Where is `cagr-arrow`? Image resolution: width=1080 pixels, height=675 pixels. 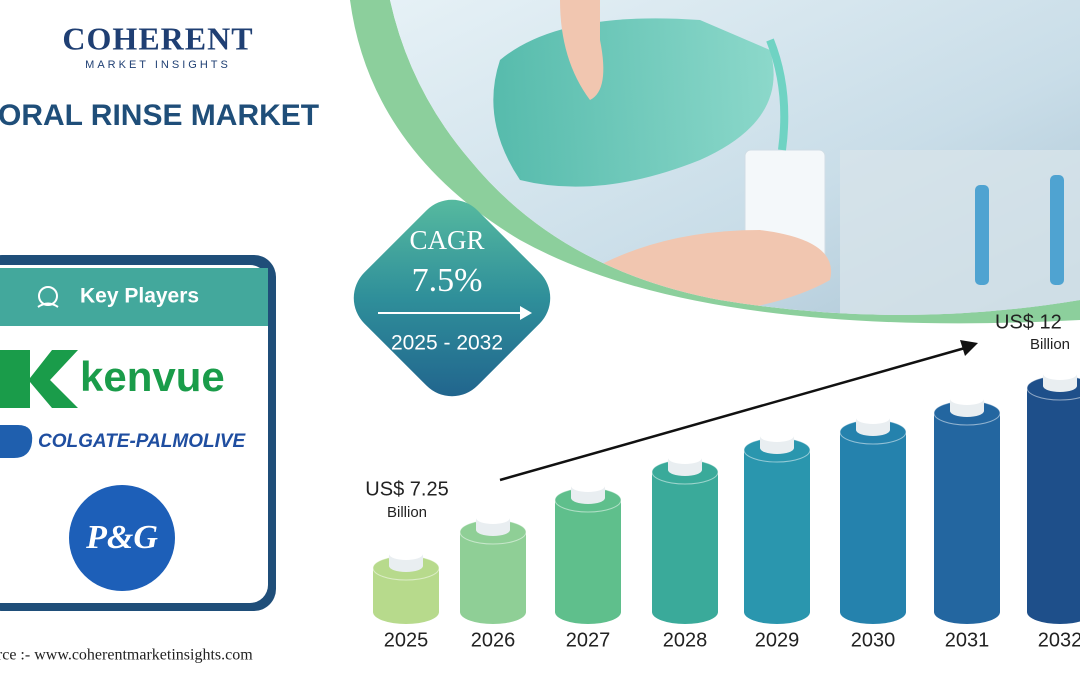
cagr-arrow is located at coordinates (526, 313).